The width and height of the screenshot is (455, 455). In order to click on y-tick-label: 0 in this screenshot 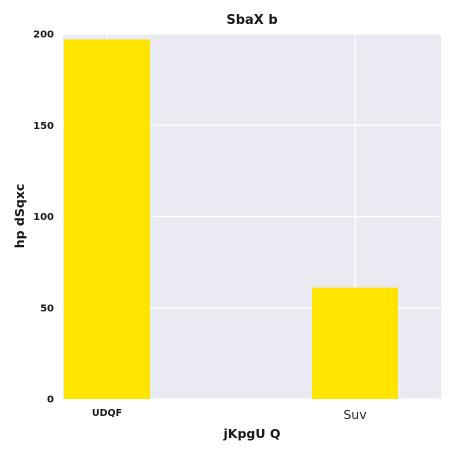, I will do `click(50, 400)`.